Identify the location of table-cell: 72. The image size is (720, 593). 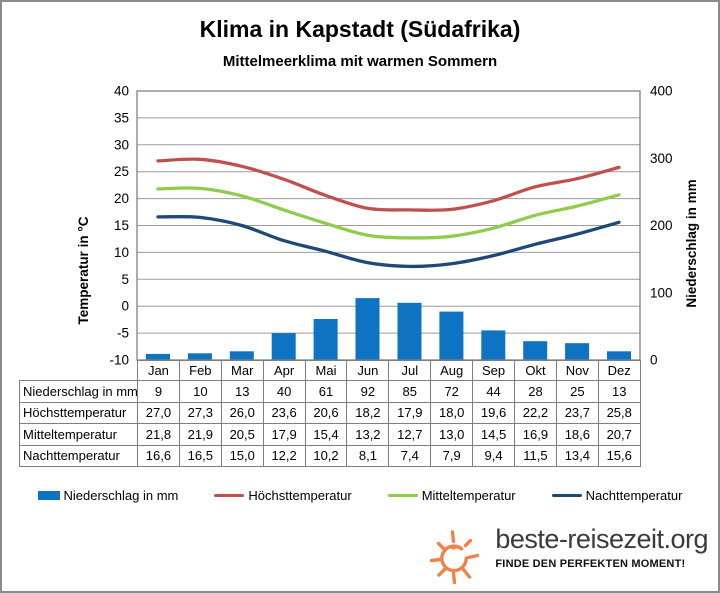
(452, 391).